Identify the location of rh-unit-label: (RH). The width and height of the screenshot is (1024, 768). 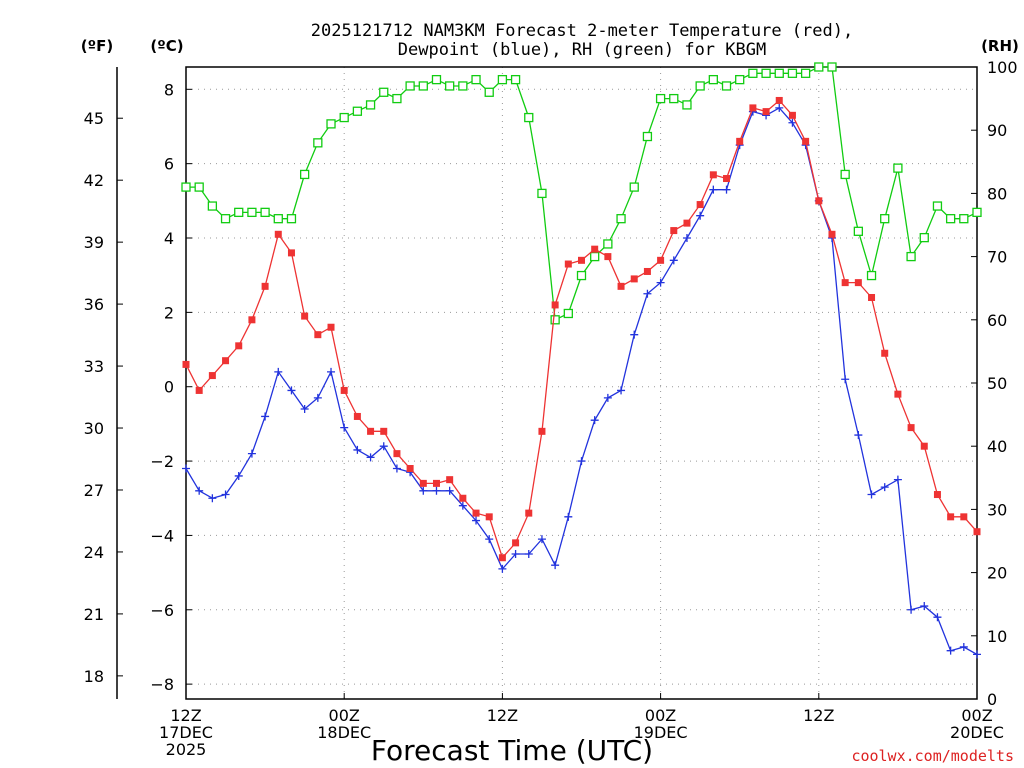
(1000, 46).